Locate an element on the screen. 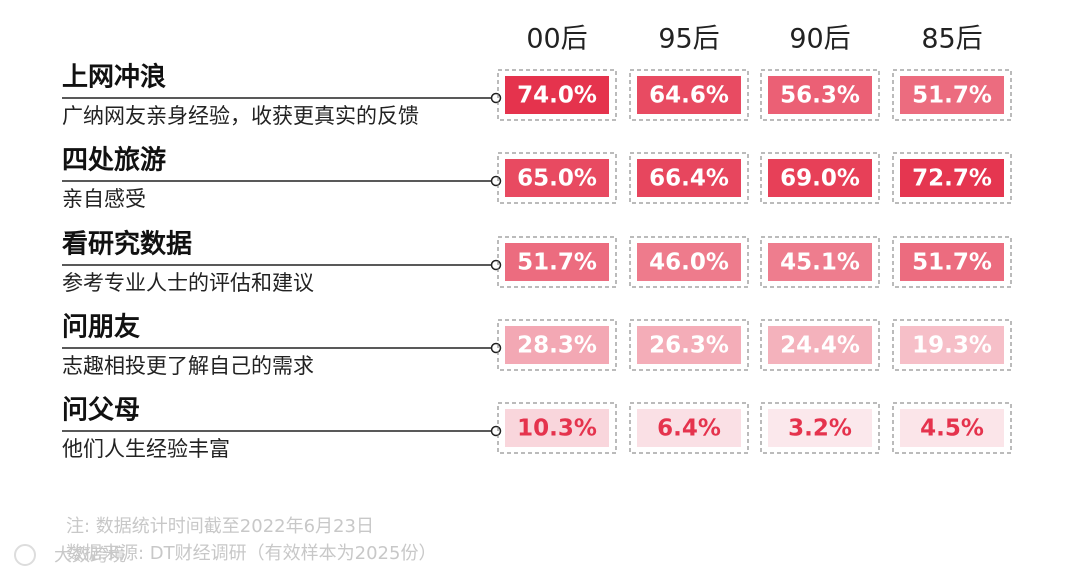 The width and height of the screenshot is (1080, 579). value-label: 19.3% is located at coordinates (952, 346).